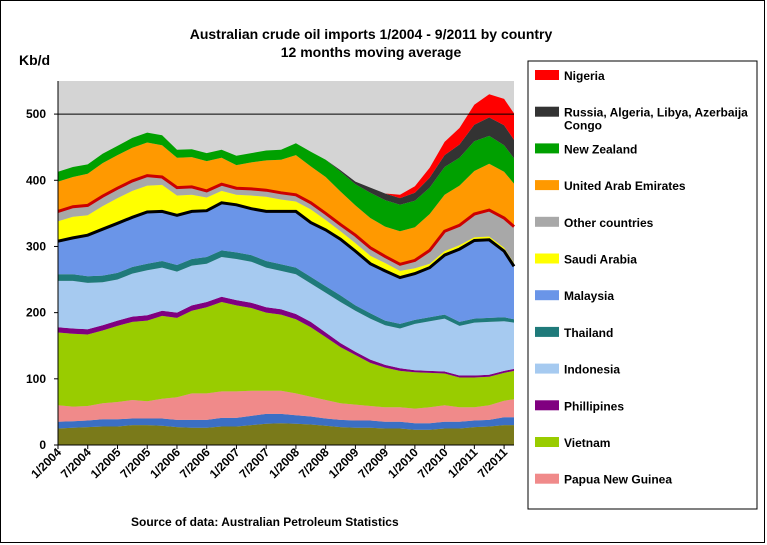  I want to click on area-papua-new-guinea, so click(286, 407).